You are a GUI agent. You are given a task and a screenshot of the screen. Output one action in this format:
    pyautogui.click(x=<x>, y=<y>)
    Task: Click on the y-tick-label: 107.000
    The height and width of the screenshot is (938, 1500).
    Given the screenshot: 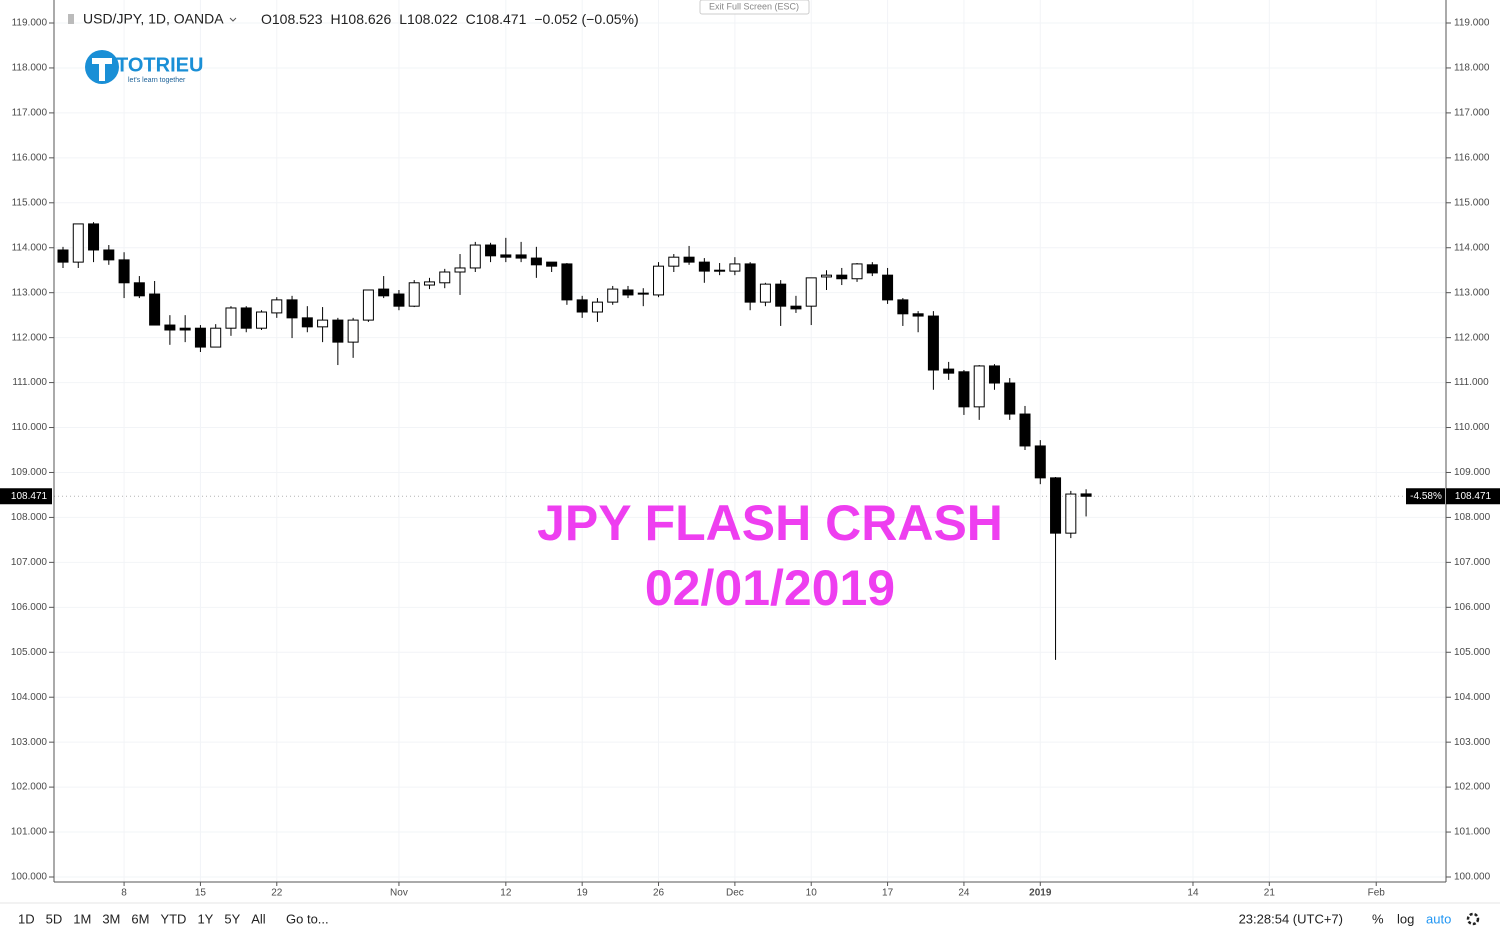 What is the action you would take?
    pyautogui.click(x=29, y=562)
    